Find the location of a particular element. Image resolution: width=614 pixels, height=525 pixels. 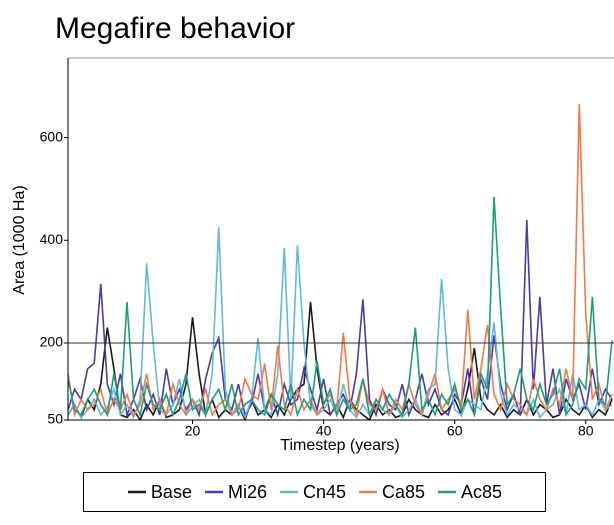

legend: Base Mi26 Cn45 Ca85 Ac85 is located at coordinates (314, 492).